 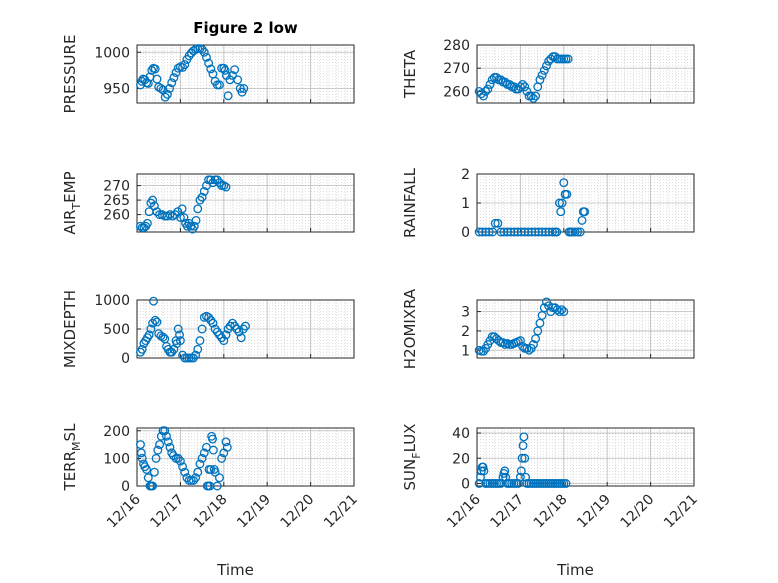 I want to click on x-tick-label: 12/19, so click(x=594, y=512).